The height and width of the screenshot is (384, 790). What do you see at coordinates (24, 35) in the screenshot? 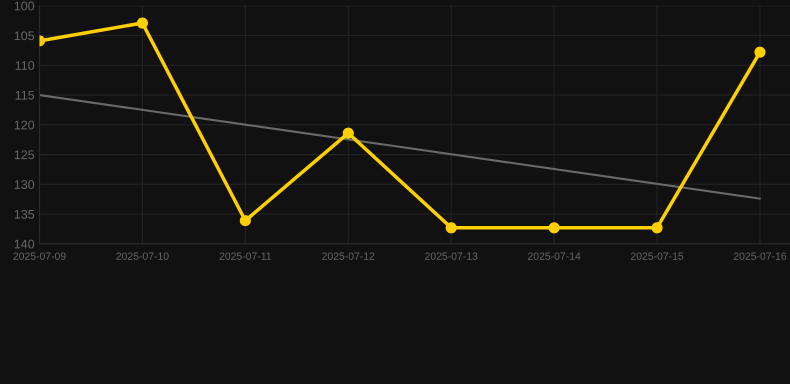
I see `y-tick-label: 105` at bounding box center [24, 35].